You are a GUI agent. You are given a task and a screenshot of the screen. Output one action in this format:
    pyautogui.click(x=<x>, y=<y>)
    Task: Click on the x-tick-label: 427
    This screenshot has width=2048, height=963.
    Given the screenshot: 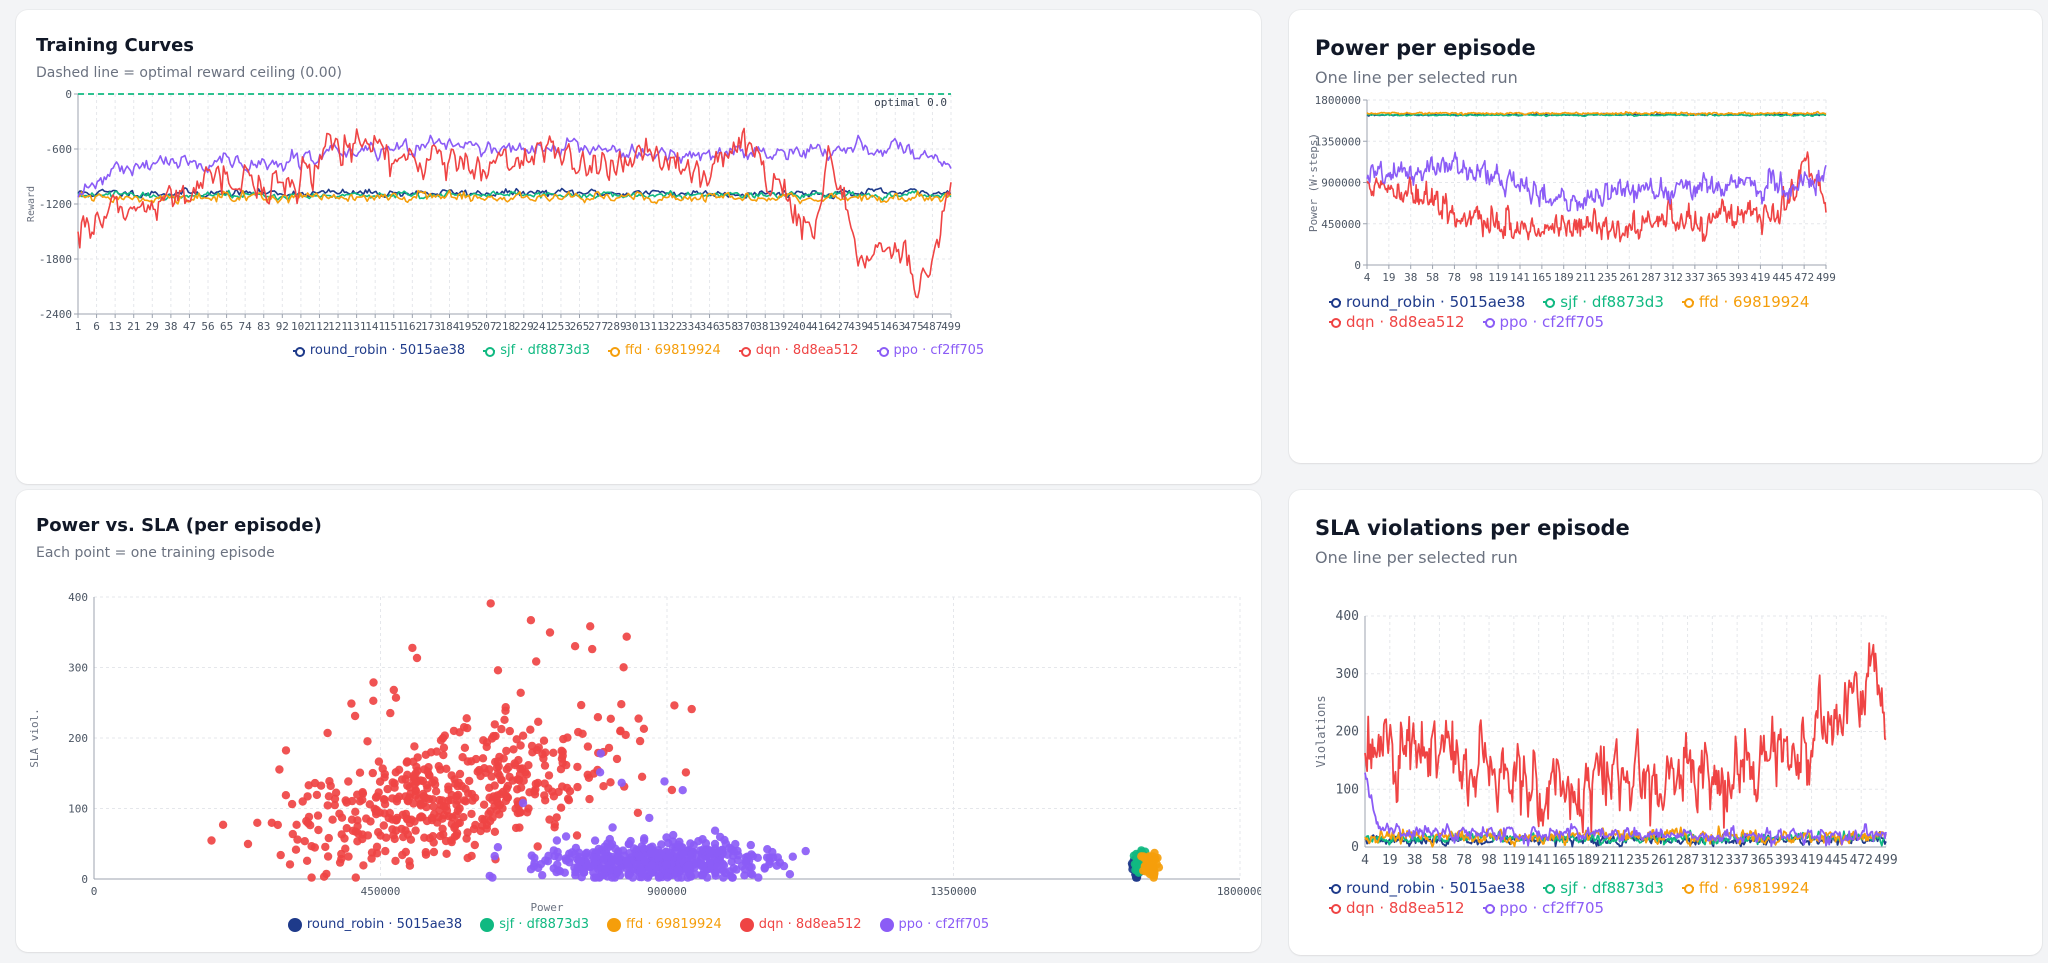 What is the action you would take?
    pyautogui.click(x=840, y=326)
    